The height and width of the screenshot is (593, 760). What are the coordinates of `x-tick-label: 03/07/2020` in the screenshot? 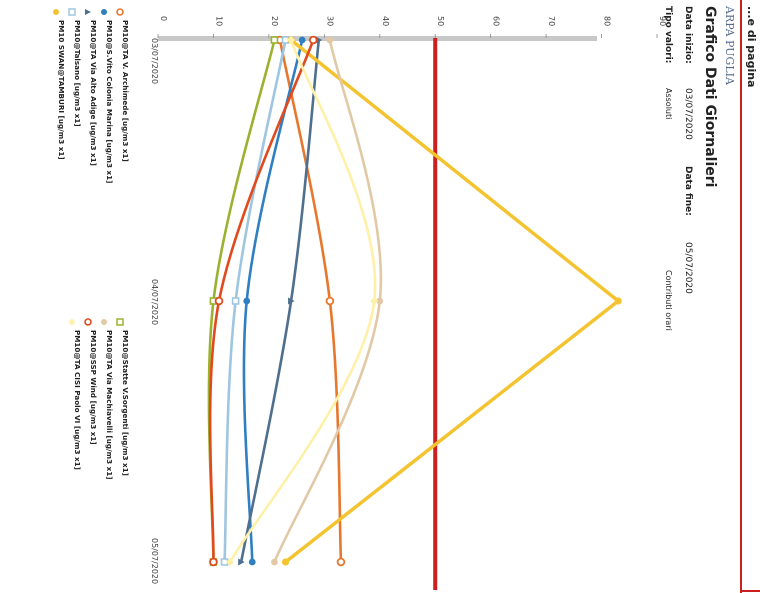 It's located at (154, 61).